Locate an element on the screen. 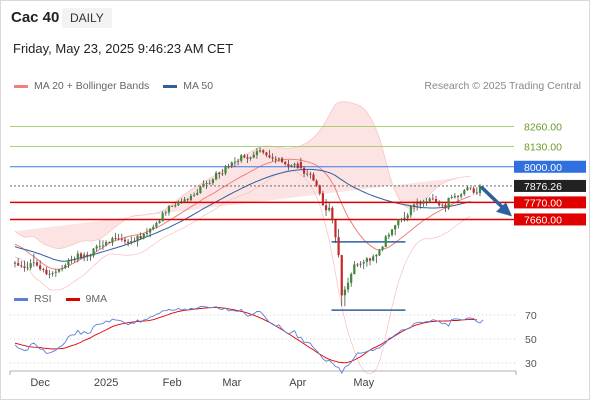  rsi-tick-70: 70 is located at coordinates (531, 316).